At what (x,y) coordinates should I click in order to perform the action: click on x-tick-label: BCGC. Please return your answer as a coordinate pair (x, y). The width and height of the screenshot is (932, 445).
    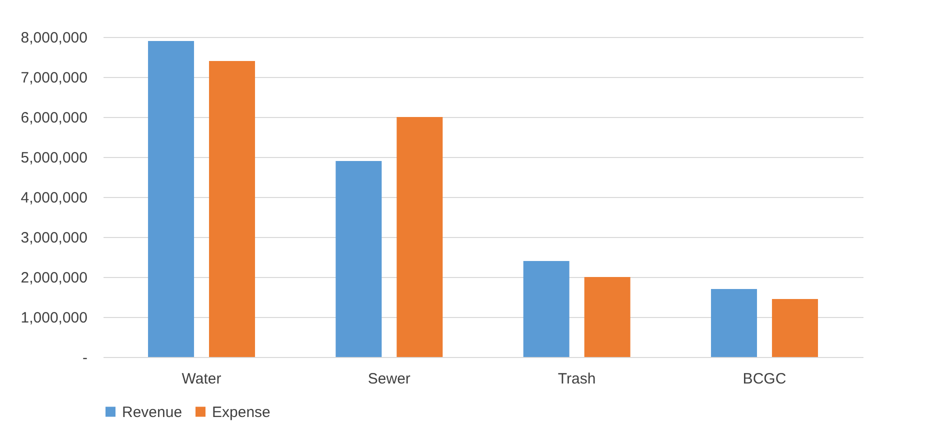
    Looking at the image, I should click on (764, 379).